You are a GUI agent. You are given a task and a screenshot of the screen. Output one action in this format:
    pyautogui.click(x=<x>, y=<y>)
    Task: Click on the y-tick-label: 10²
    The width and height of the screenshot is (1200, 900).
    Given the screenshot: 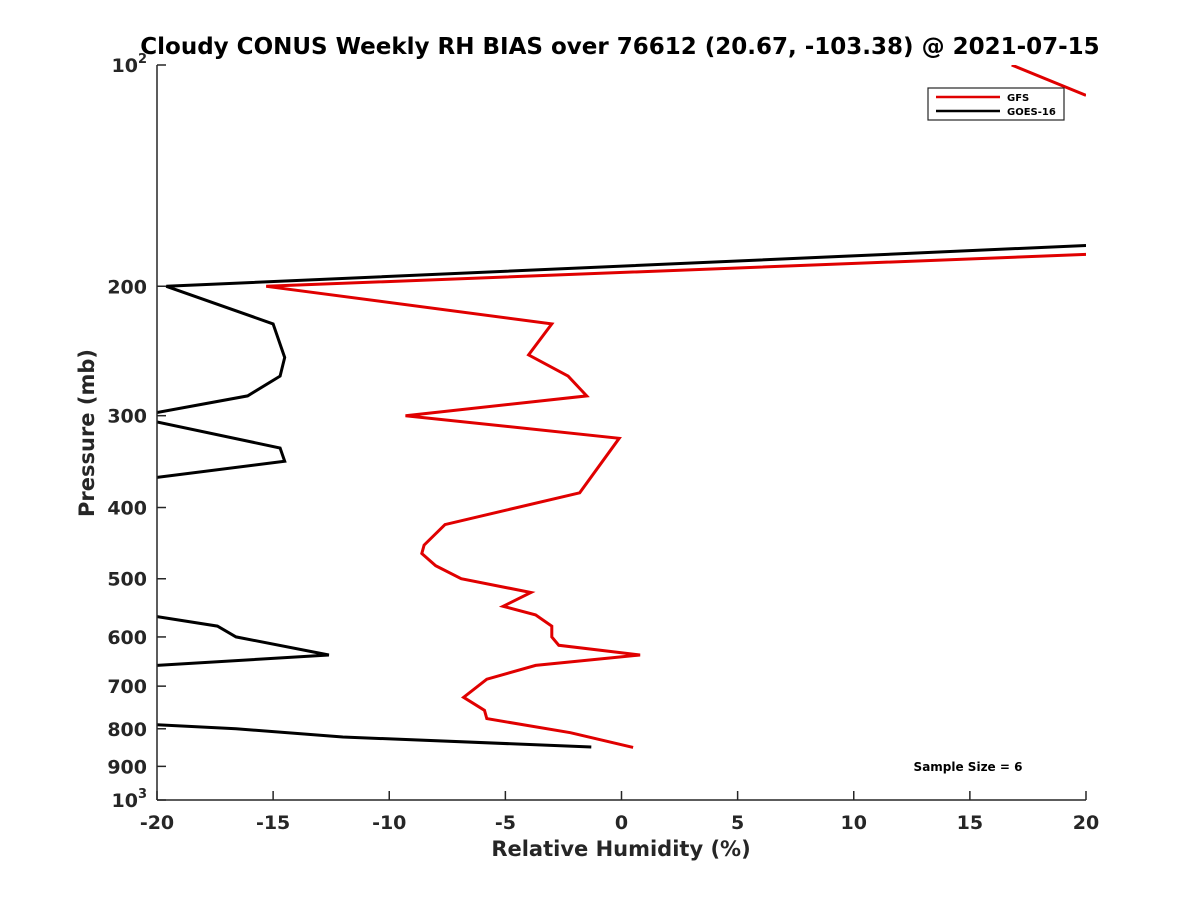 What is the action you would take?
    pyautogui.click(x=130, y=64)
    